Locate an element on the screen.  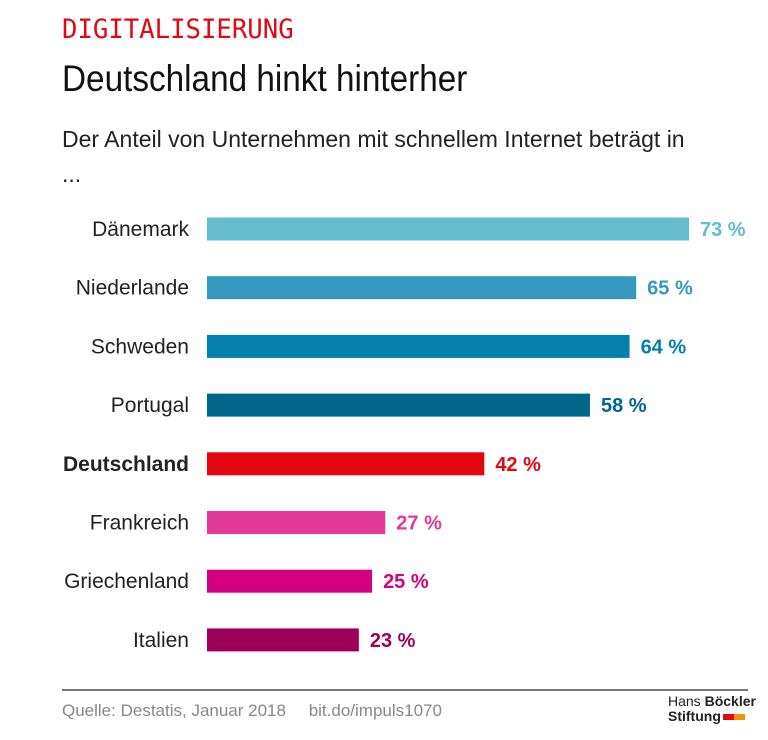
value-label: 73 % is located at coordinates (723, 230).